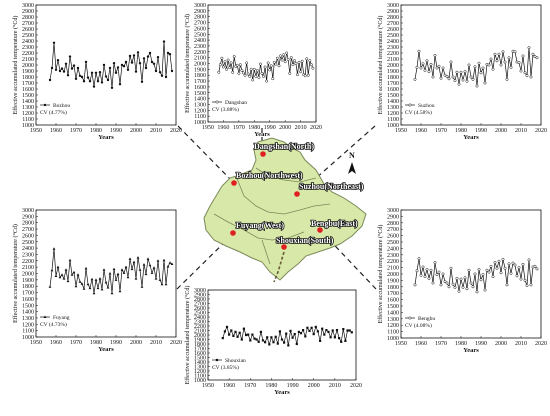 The image size is (550, 416). I want to click on y-tick-label: 1500, so click(200, 359).